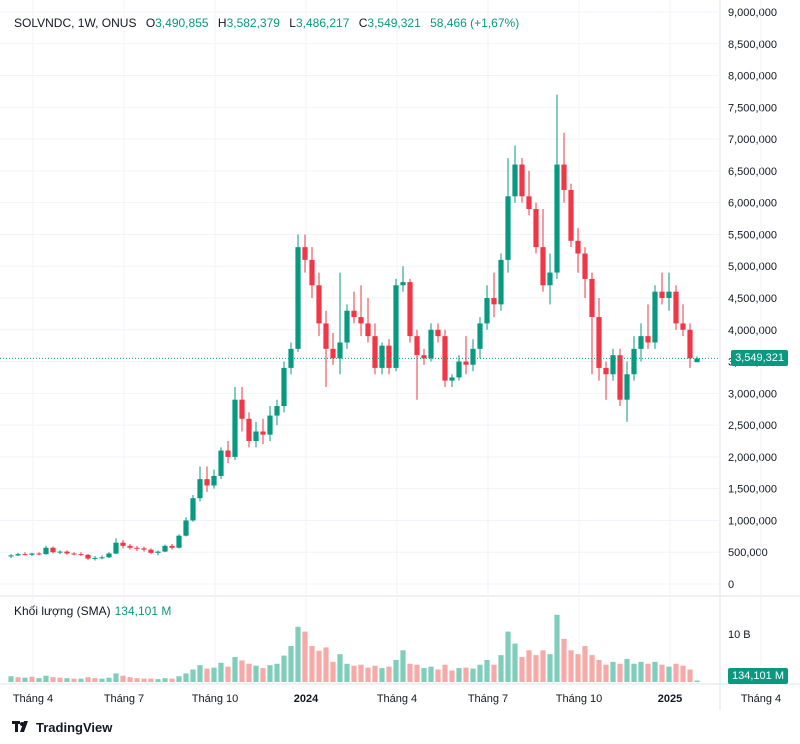  I want to click on low-label: L, so click(292, 23).